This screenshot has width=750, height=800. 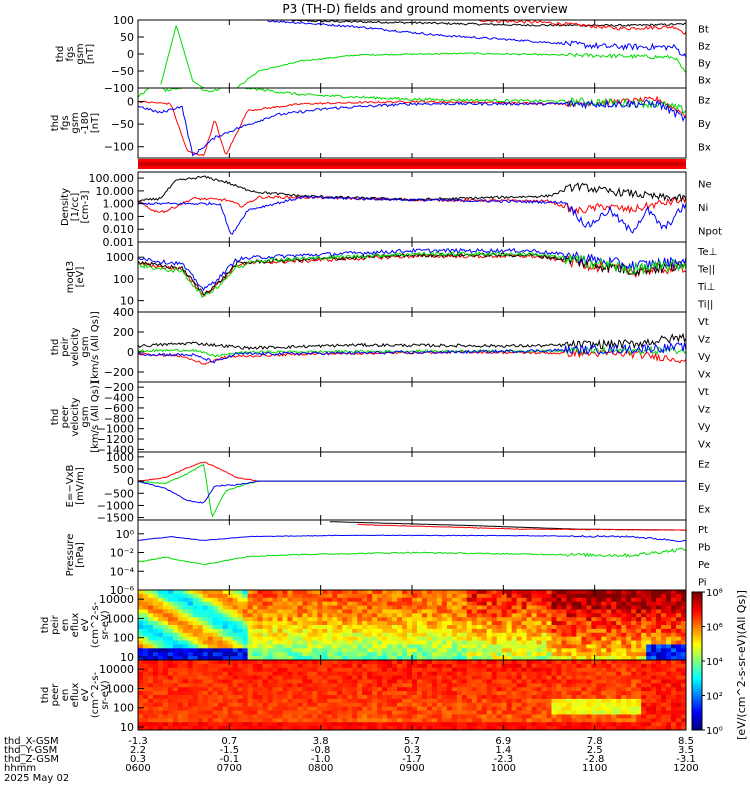 I want to click on series-by-line, so click(x=423, y=56).